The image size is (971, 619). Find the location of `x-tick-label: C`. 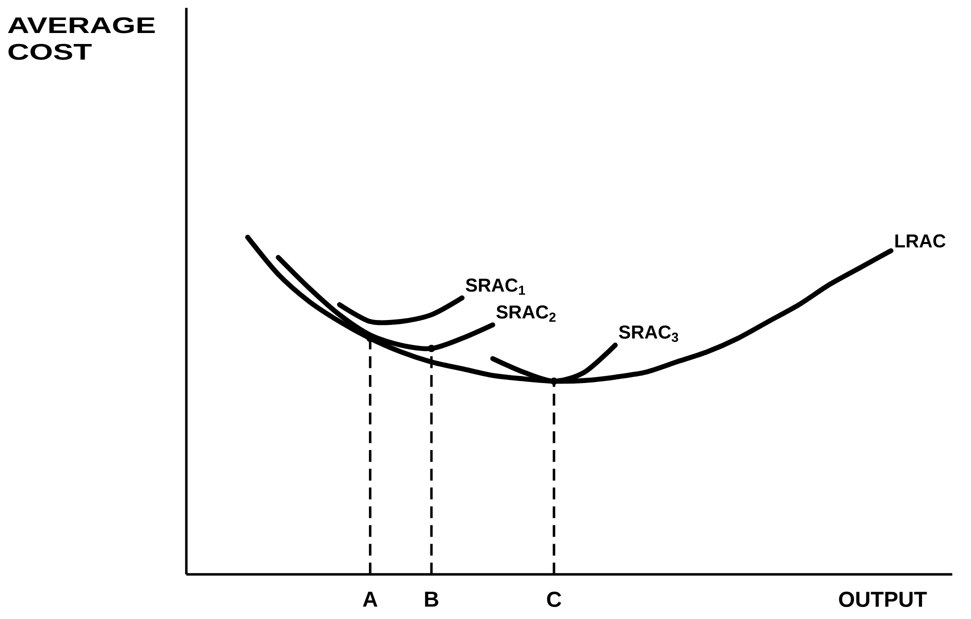

x-tick-label: C is located at coordinates (554, 600).